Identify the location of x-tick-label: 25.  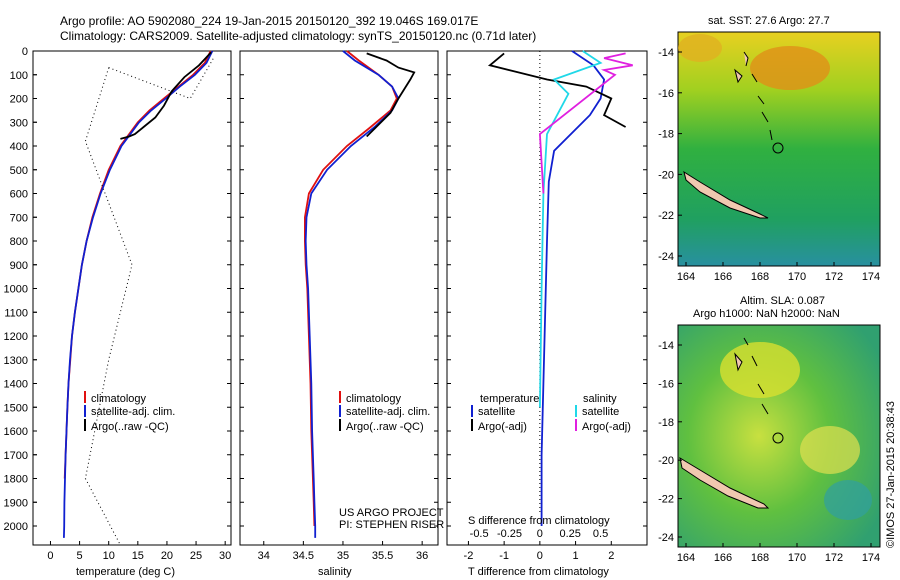
(196, 556).